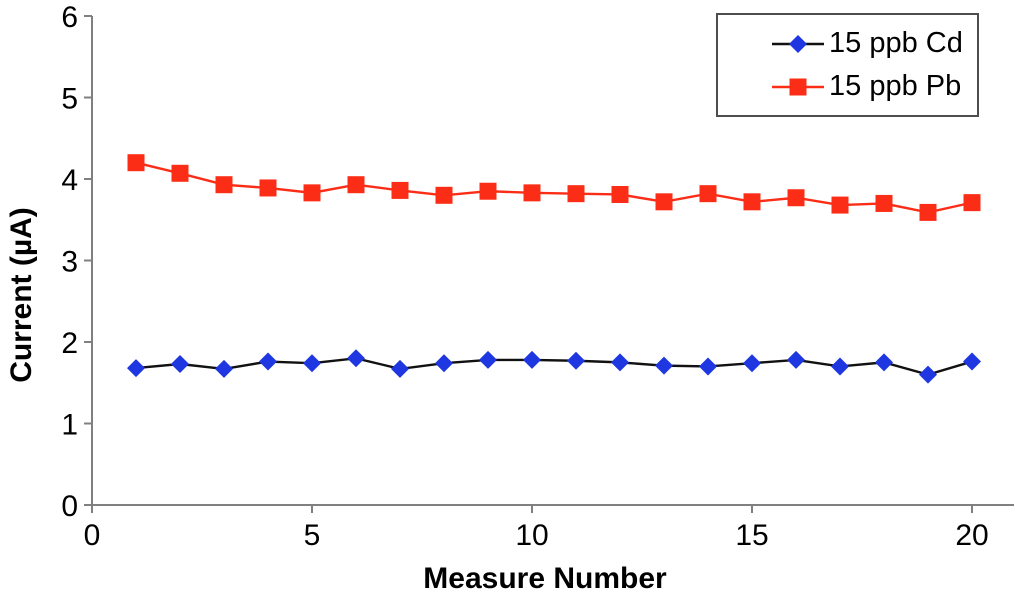 The width and height of the screenshot is (1024, 604). What do you see at coordinates (312, 535) in the screenshot?
I see `x-tick-label: 5` at bounding box center [312, 535].